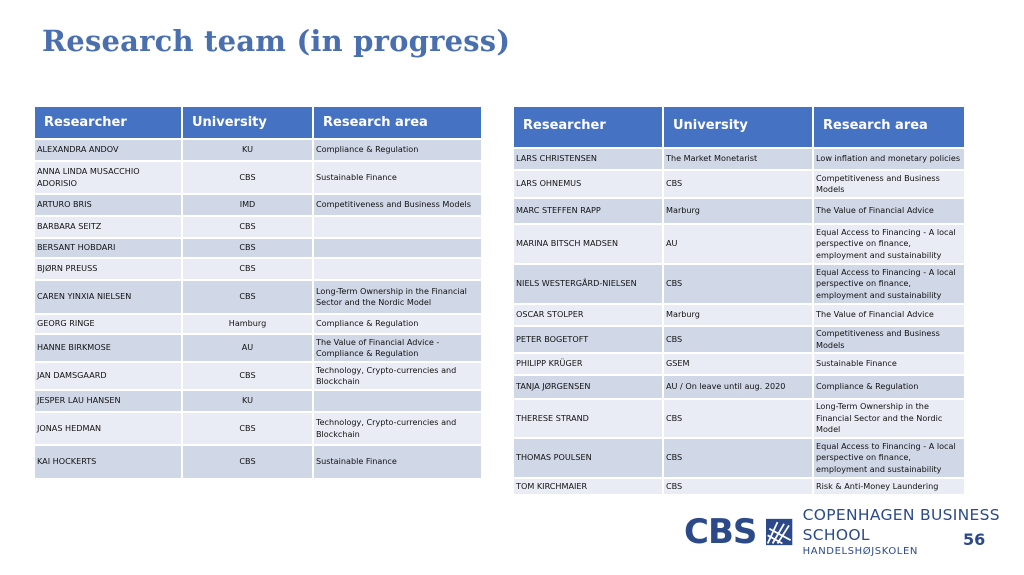 Image resolution: width=1024 pixels, height=575 pixels. What do you see at coordinates (588, 184) in the screenshot?
I see `researcher-cell: LARS OHNEMUS` at bounding box center [588, 184].